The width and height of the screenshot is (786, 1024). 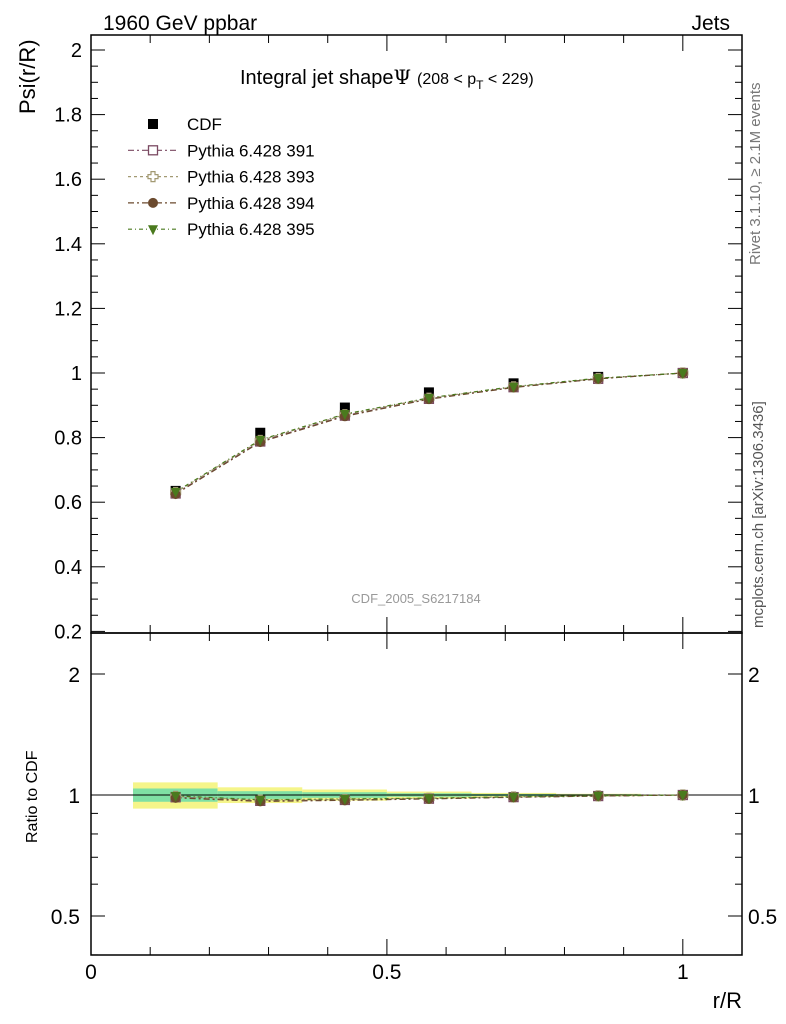 I want to click on x-tick-labels: 0 0.5 1, so click(x=387, y=972).